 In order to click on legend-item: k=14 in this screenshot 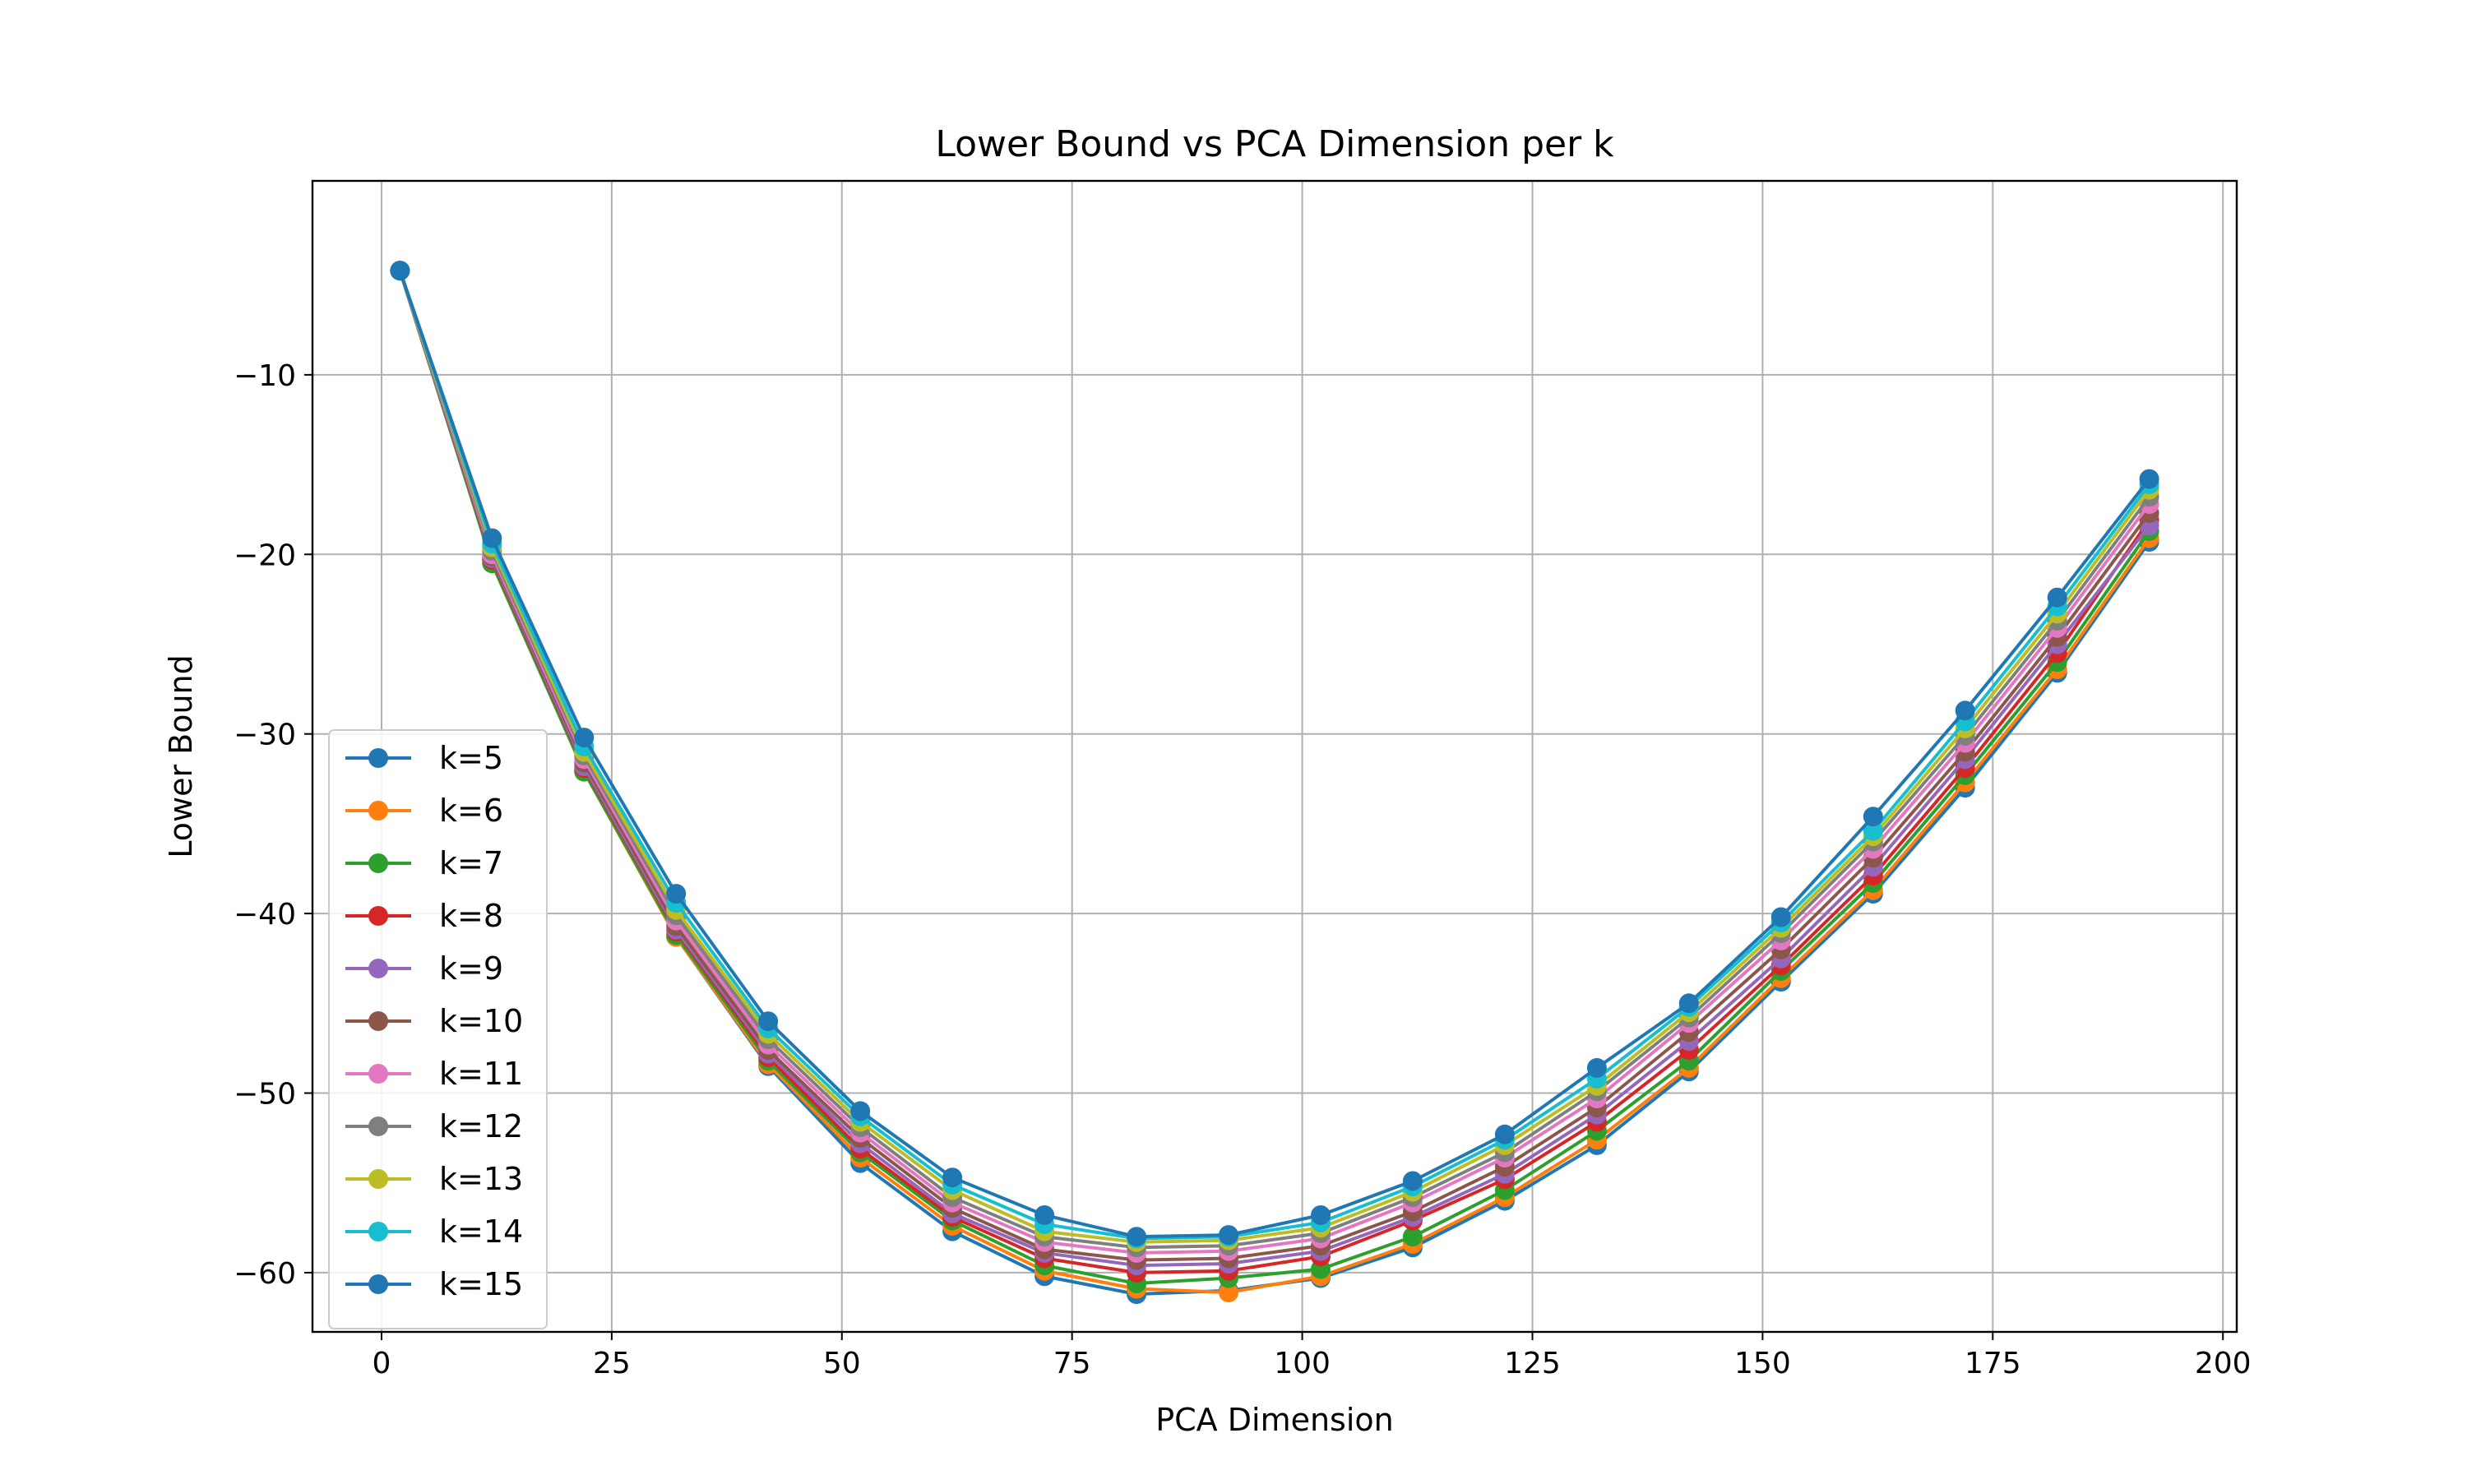, I will do `click(434, 1232)`.